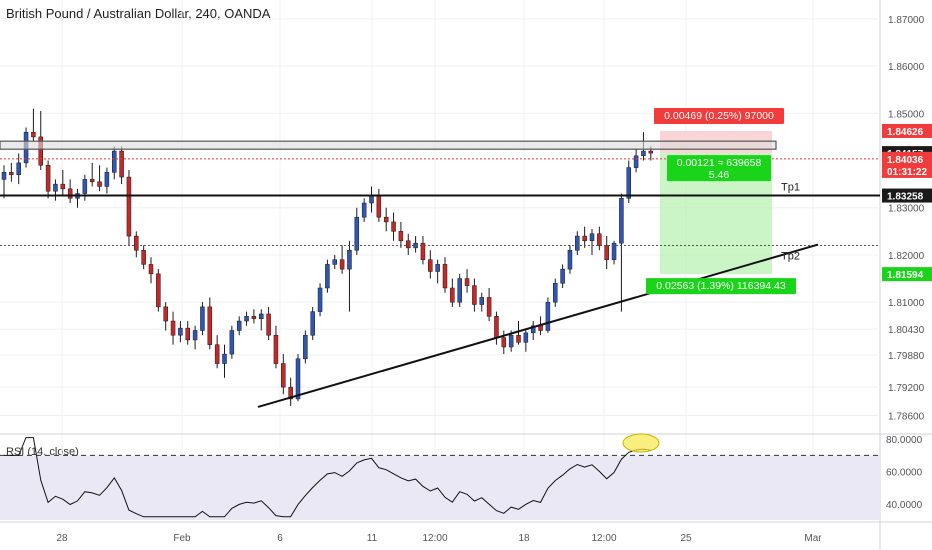  I want to click on target-box-text: 0.02563 (1.39%) 116394.43, so click(721, 286).